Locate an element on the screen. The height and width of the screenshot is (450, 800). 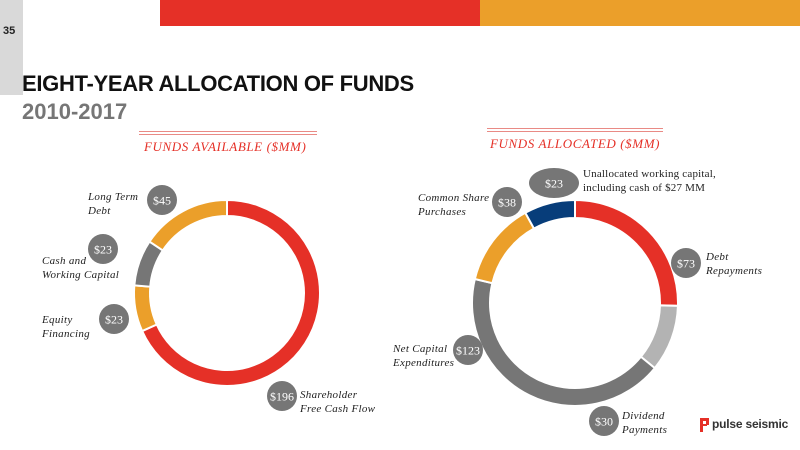
value-label-cash-working-capital: $23 is located at coordinates (103, 250).